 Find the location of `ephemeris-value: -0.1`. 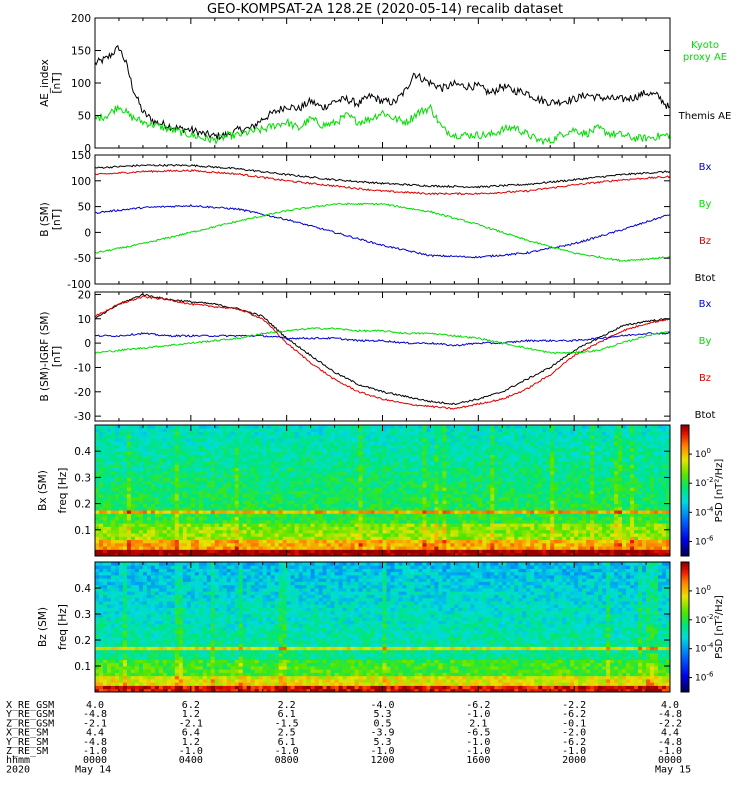

ephemeris-value: -0.1 is located at coordinates (574, 723).